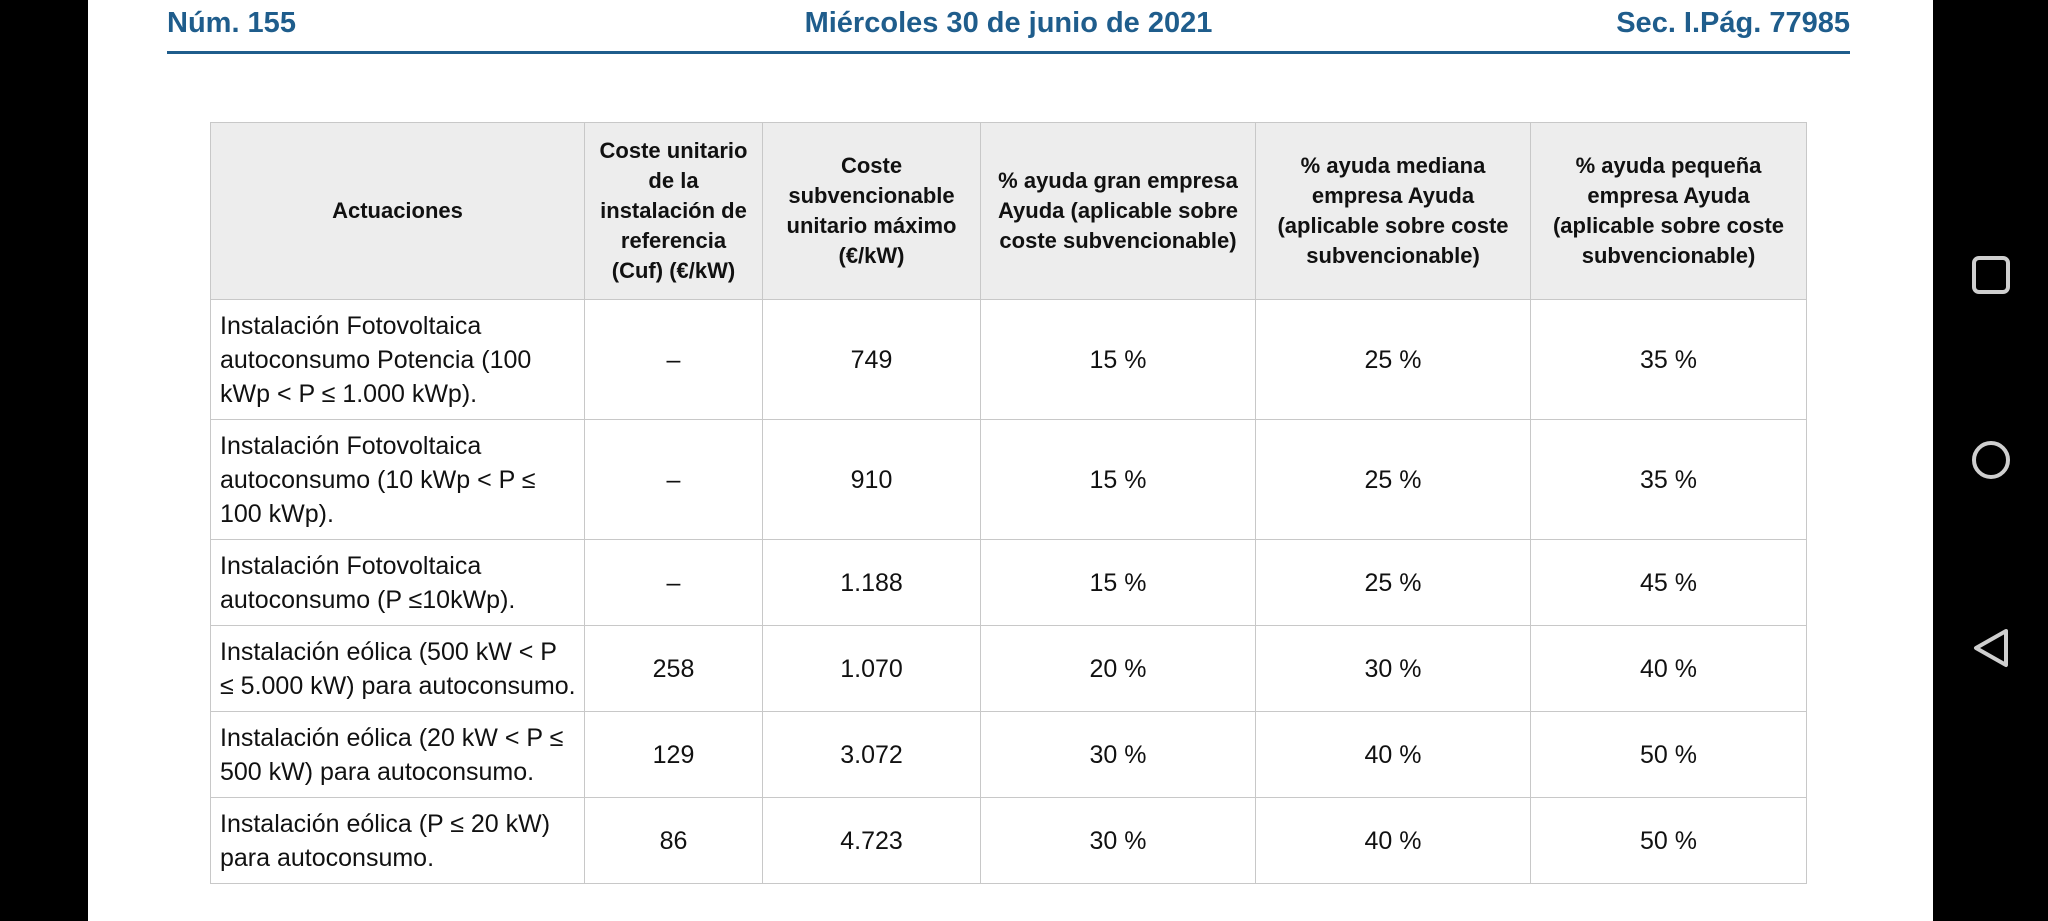 The height and width of the screenshot is (921, 2048). What do you see at coordinates (871, 479) in the screenshot?
I see `cell-coste-maximo: 910` at bounding box center [871, 479].